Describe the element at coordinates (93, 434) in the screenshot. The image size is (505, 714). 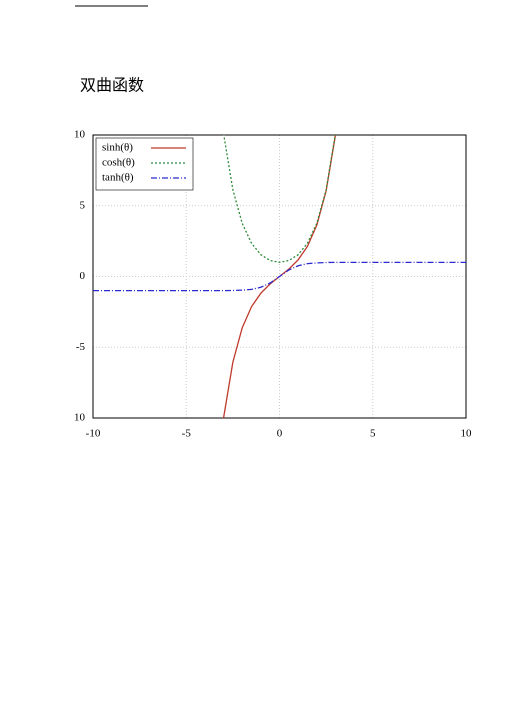
I see `x-tick-label: -10` at that location.